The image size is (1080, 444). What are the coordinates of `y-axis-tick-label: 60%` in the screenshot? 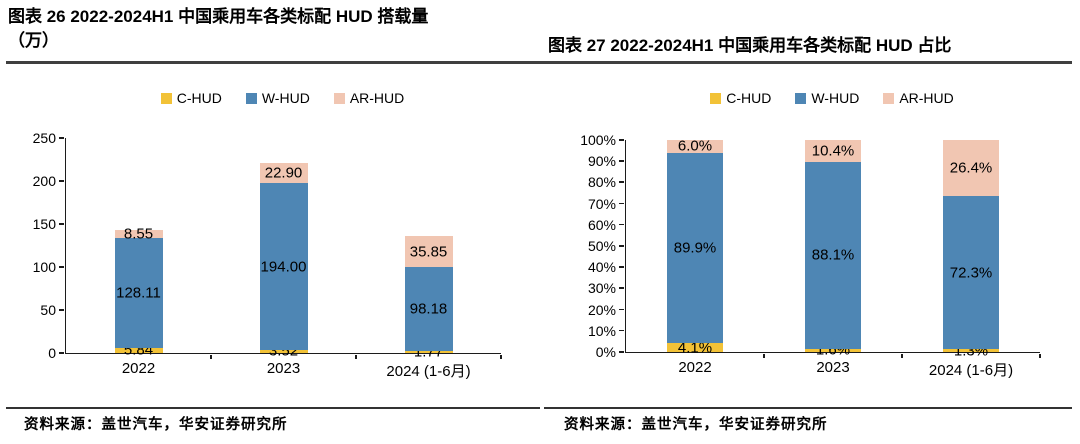 It's located at (601, 224).